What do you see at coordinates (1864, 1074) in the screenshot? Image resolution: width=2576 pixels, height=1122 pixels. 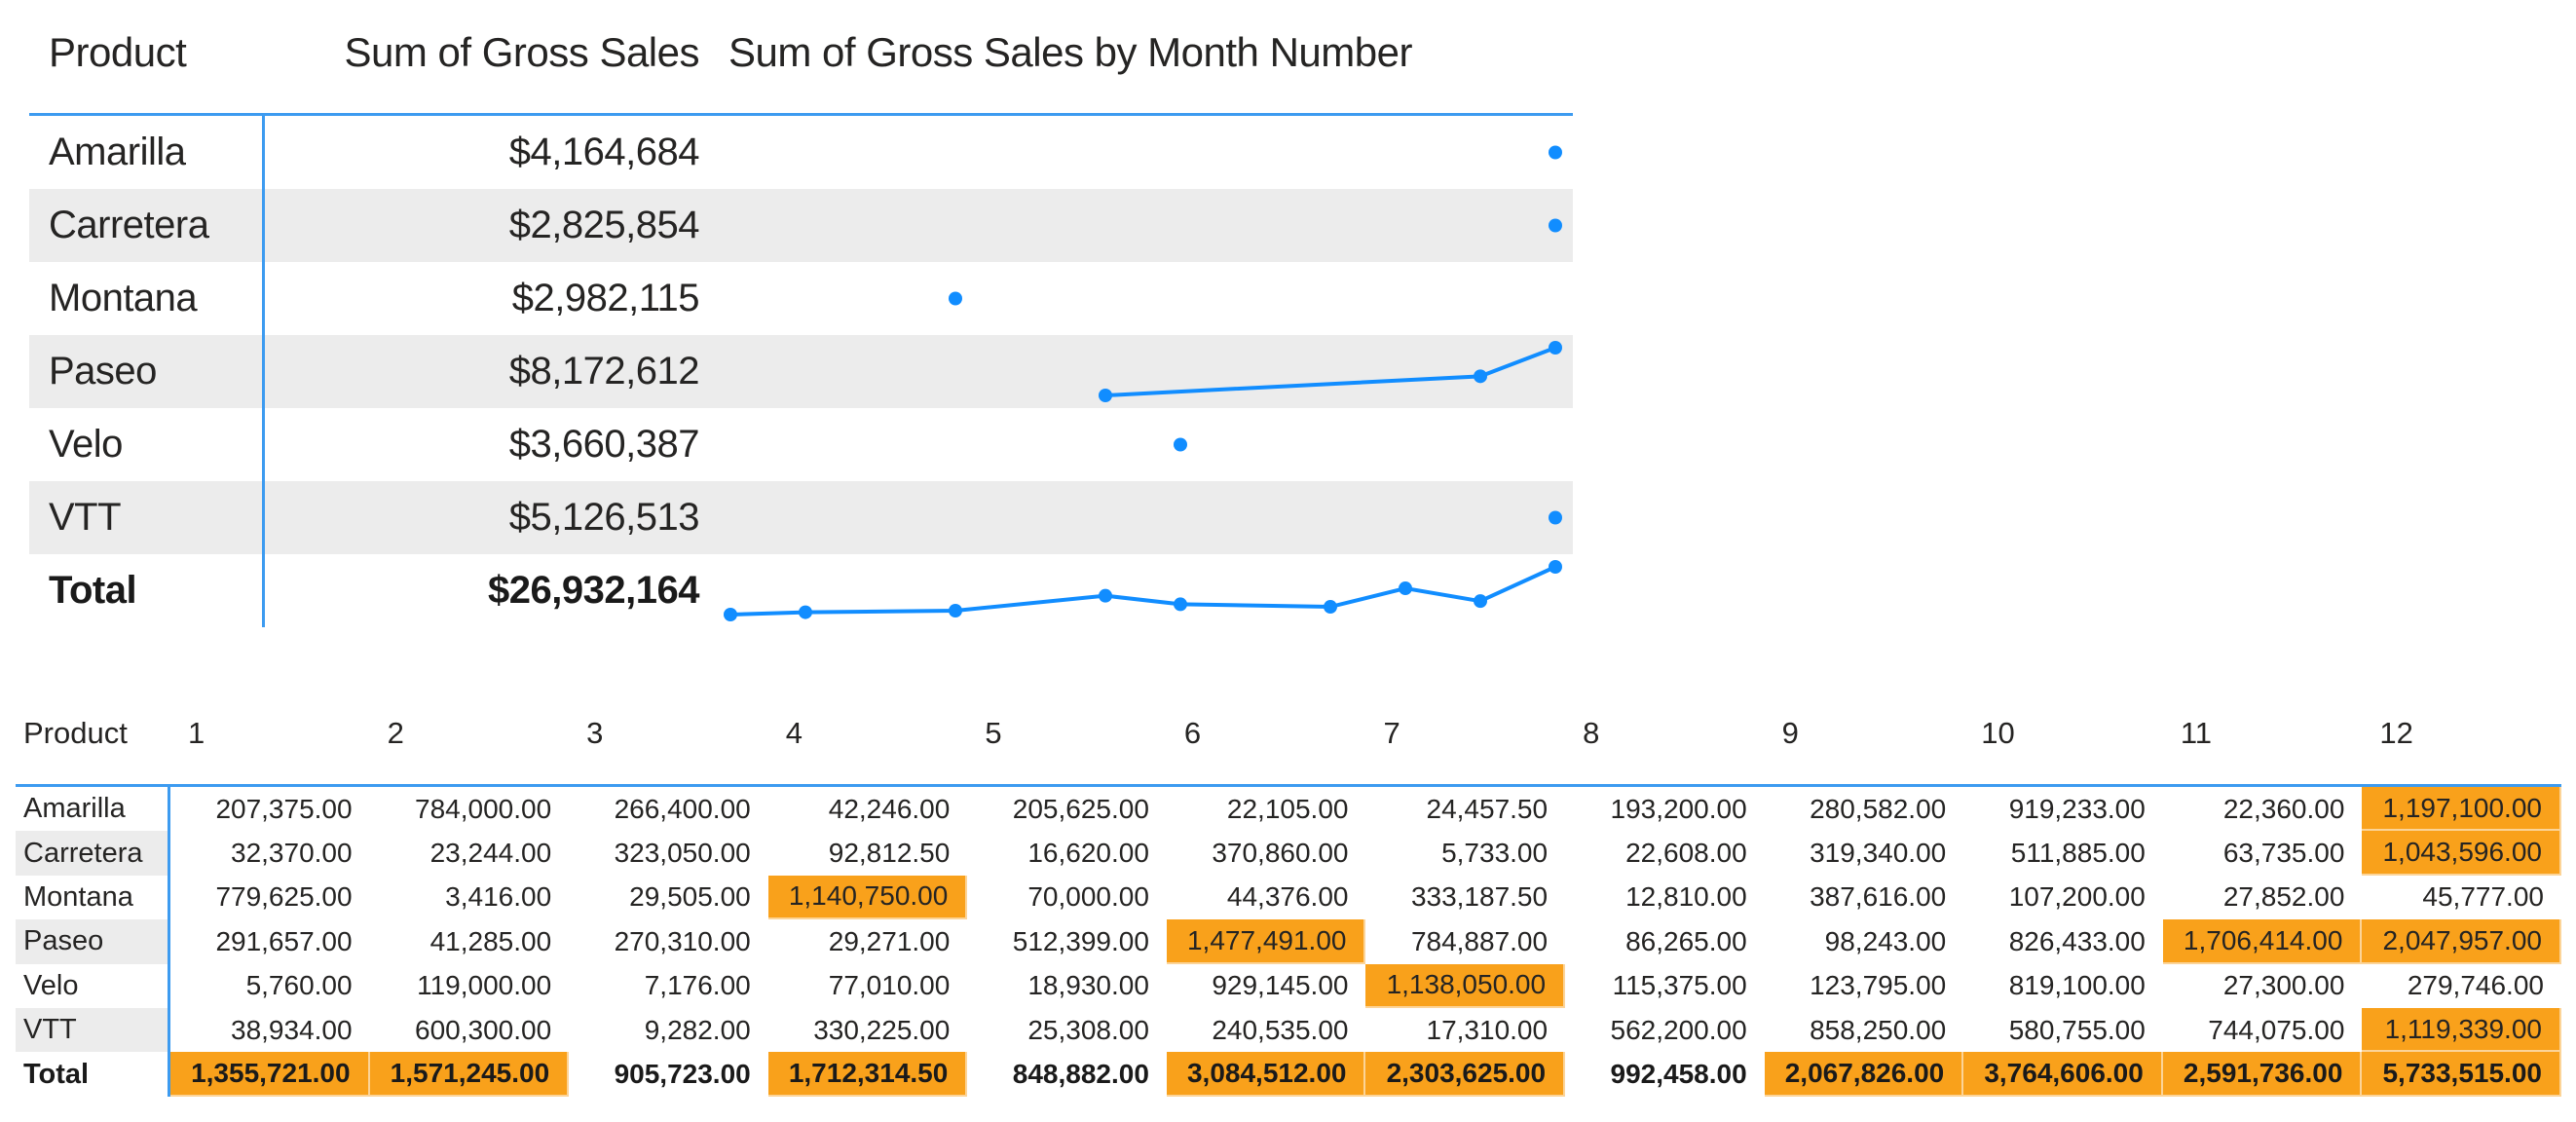 I see `highlighted-value-cell: 2,067,826.00` at bounding box center [1864, 1074].